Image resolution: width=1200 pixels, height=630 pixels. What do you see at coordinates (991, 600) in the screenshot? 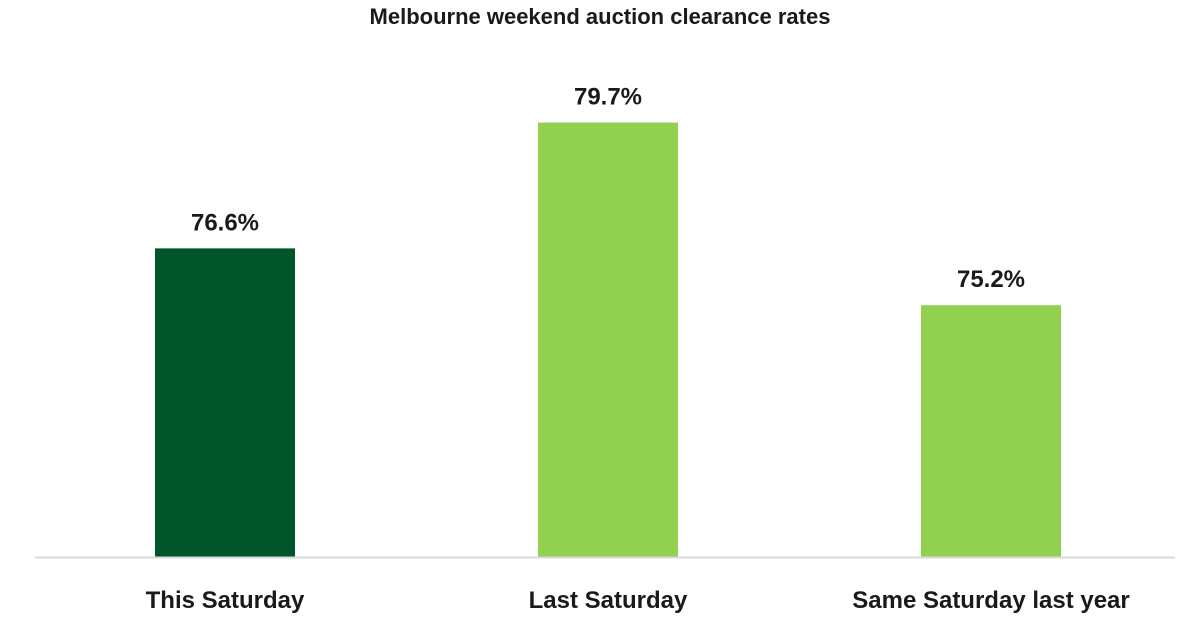
I see `category-label-3: Same Saturday last year` at bounding box center [991, 600].